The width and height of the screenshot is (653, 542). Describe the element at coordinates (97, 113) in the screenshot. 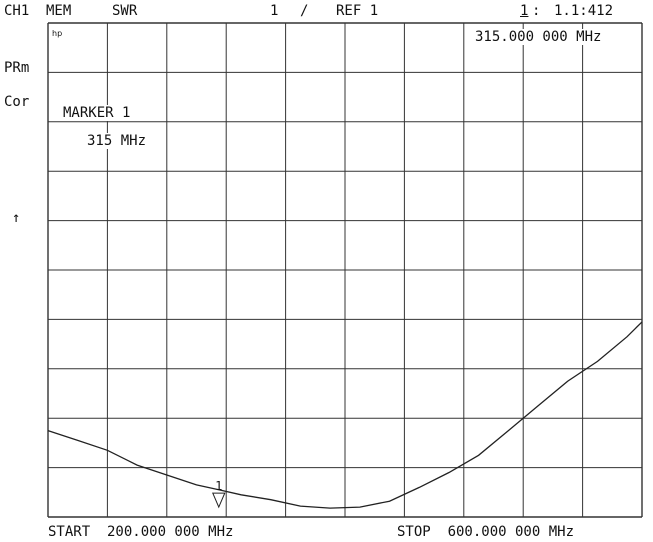

I see `marker-box-title: MARKER 1` at that location.